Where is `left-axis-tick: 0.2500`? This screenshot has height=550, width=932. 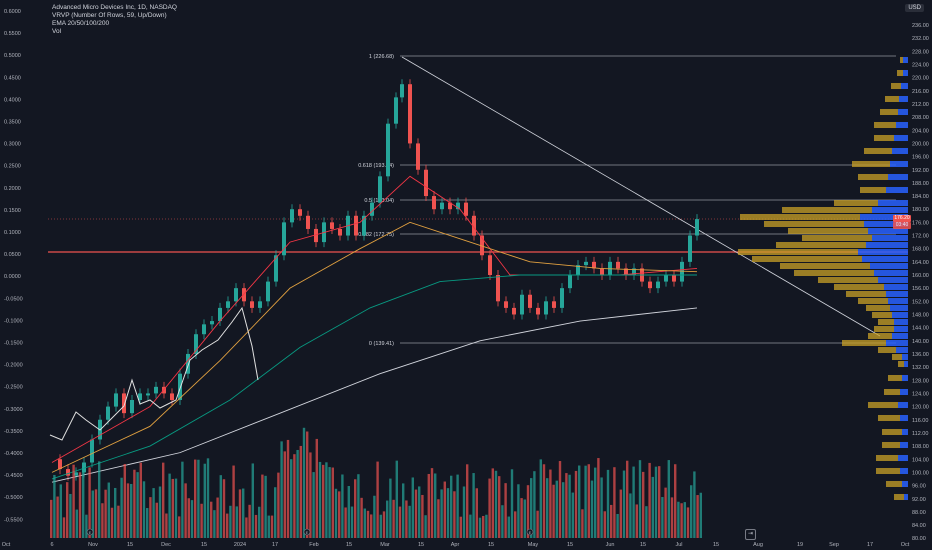
left-axis-tick: 0.2500 is located at coordinates (12, 167).